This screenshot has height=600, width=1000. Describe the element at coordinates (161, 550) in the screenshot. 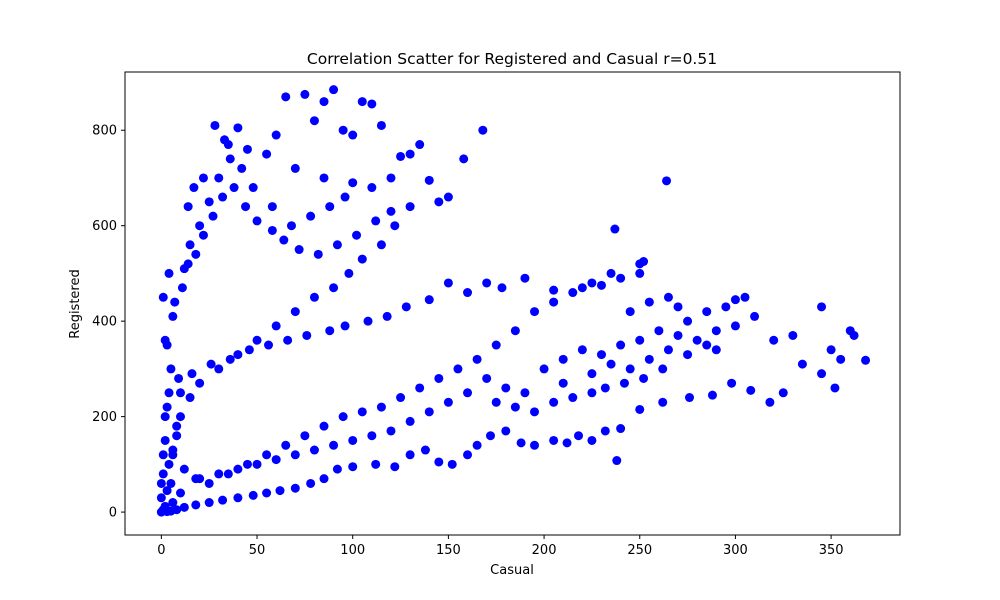

I see `x-tick-label: 0` at that location.